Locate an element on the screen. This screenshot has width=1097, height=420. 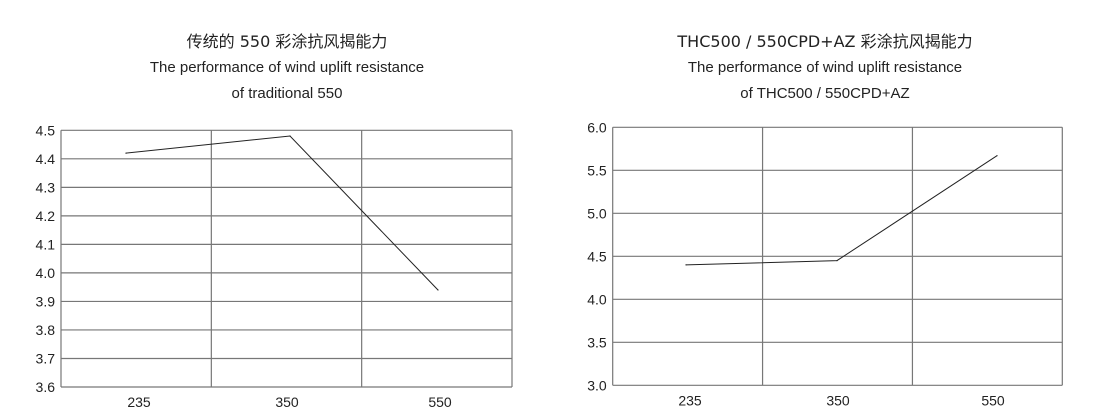
right-series-line is located at coordinates (841, 210).